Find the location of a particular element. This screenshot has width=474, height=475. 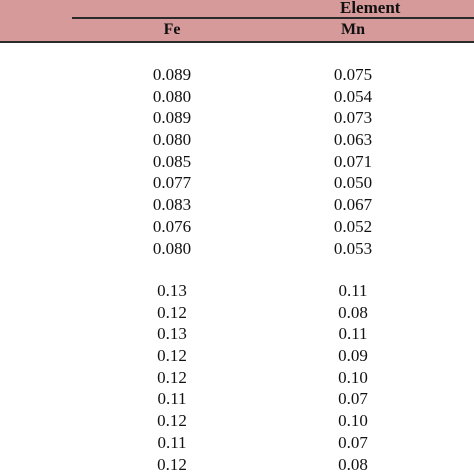

column-header-fe: Fe is located at coordinates (172, 30).